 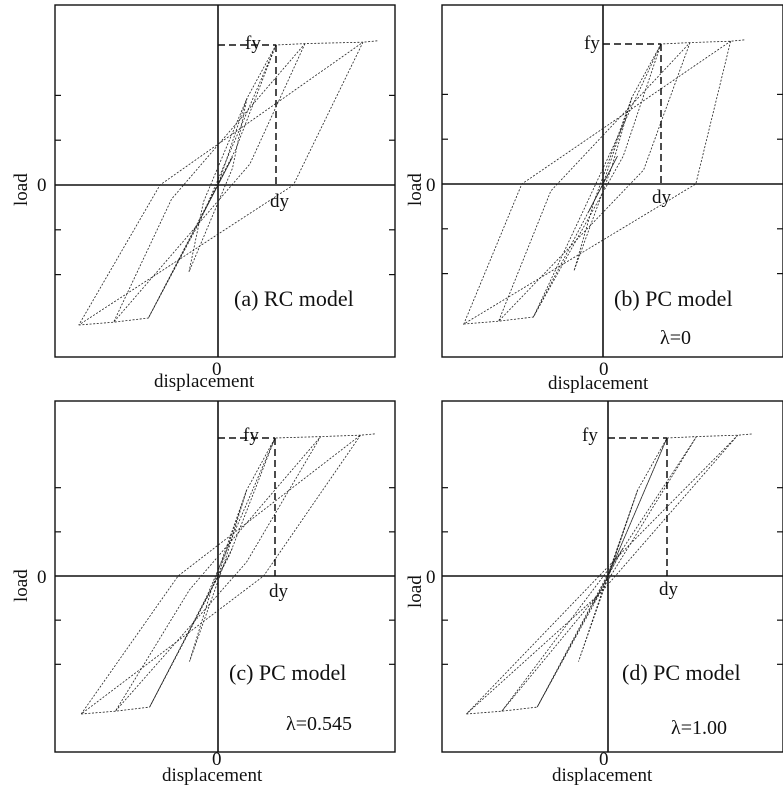 What do you see at coordinates (288, 672) in the screenshot?
I see `panel-caption: (c) PC model` at bounding box center [288, 672].